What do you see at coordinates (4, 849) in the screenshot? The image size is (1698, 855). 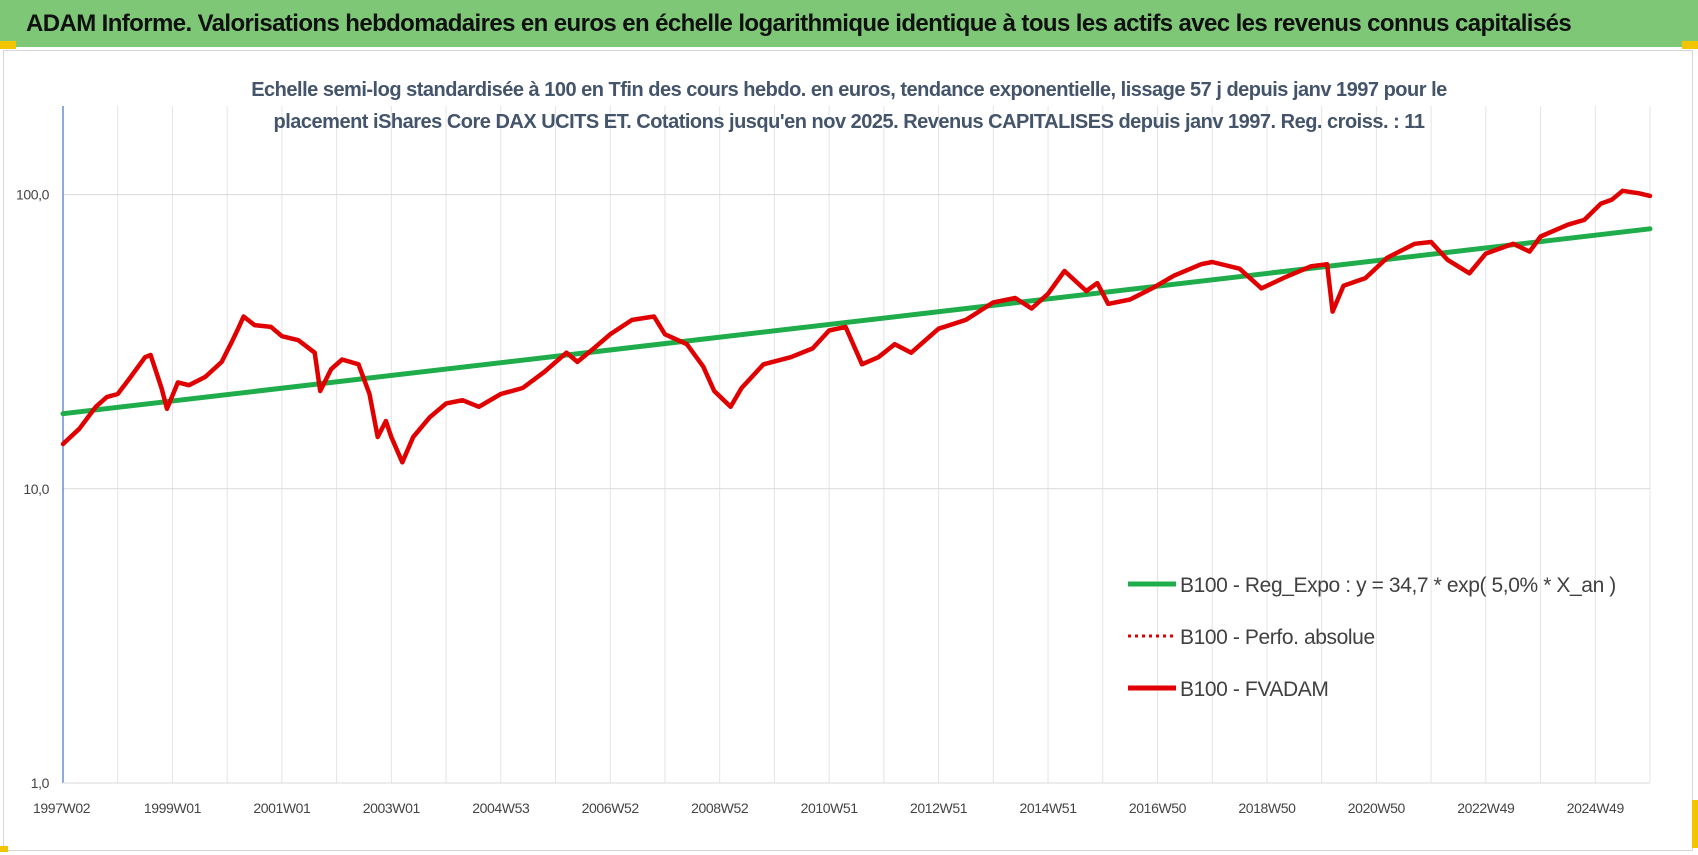 I see `corner-marker-bottom-left` at bounding box center [4, 849].